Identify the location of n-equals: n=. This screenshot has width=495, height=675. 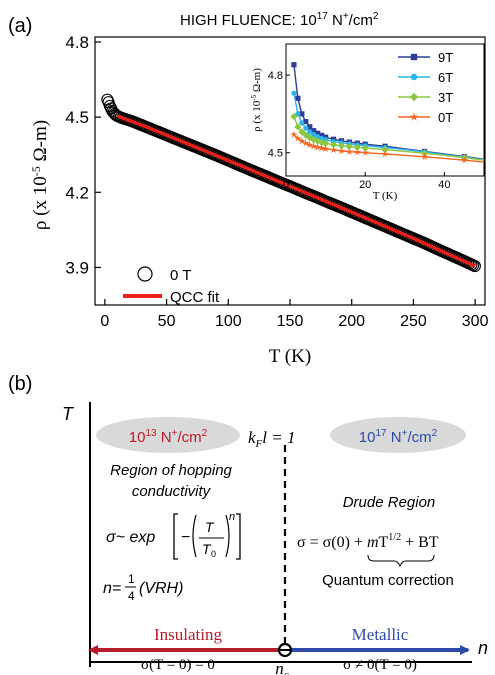
(112, 588).